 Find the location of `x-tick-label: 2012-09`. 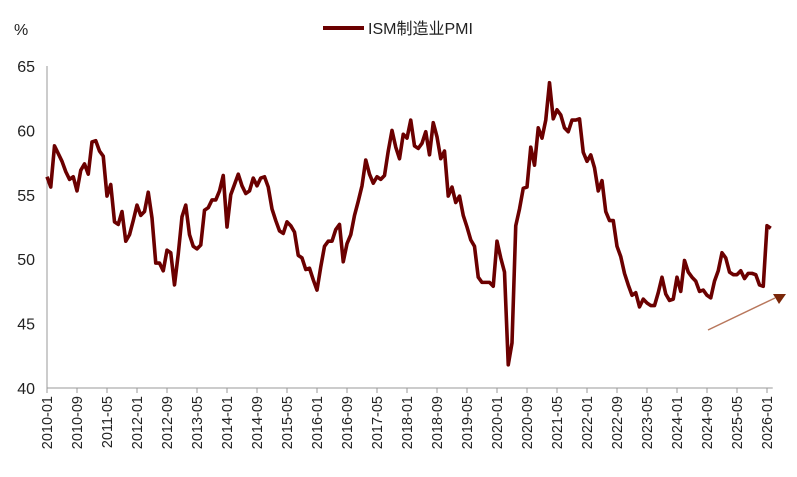

x-tick-label: 2012-09 is located at coordinates (168, 422).